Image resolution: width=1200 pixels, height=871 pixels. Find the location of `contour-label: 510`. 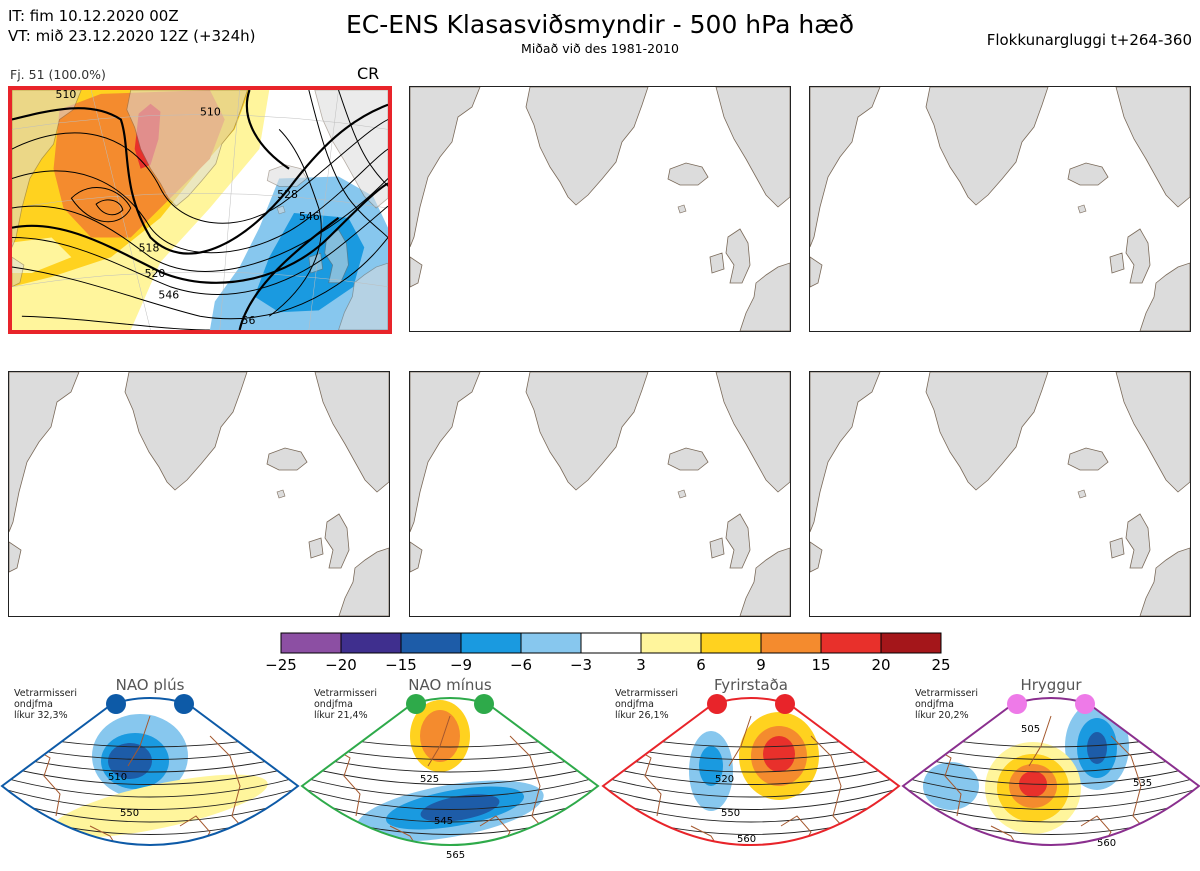

contour-label: 510 is located at coordinates (66, 95).